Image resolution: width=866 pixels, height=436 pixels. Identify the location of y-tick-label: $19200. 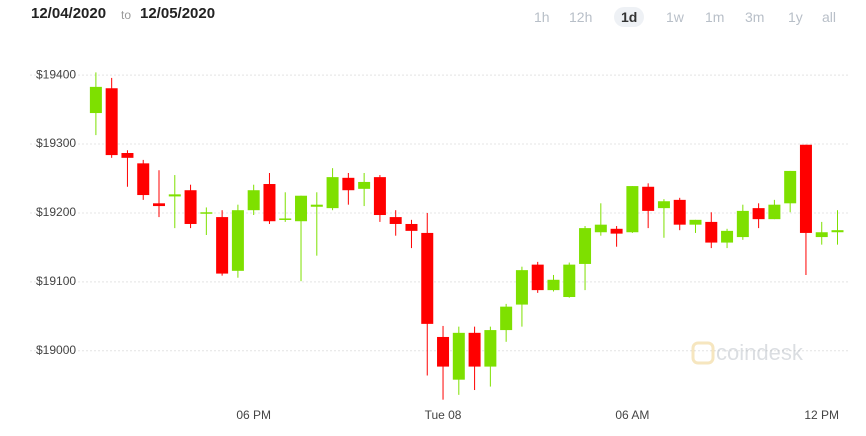
(56, 212).